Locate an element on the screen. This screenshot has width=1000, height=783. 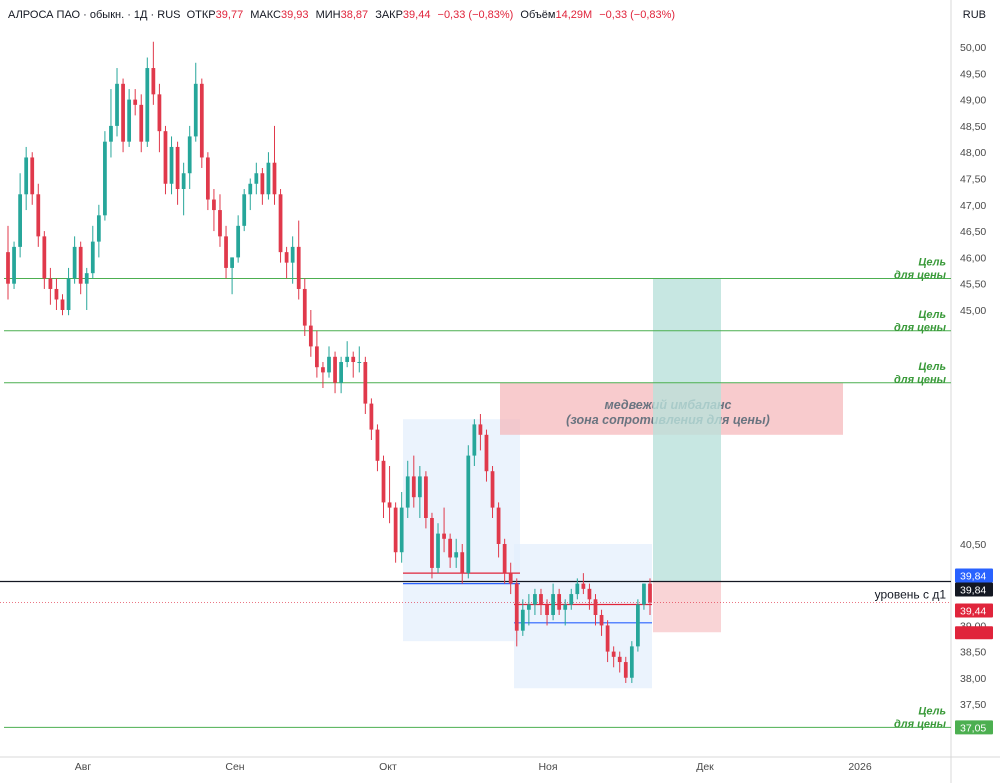
high-label: МАКС is located at coordinates (265, 15).